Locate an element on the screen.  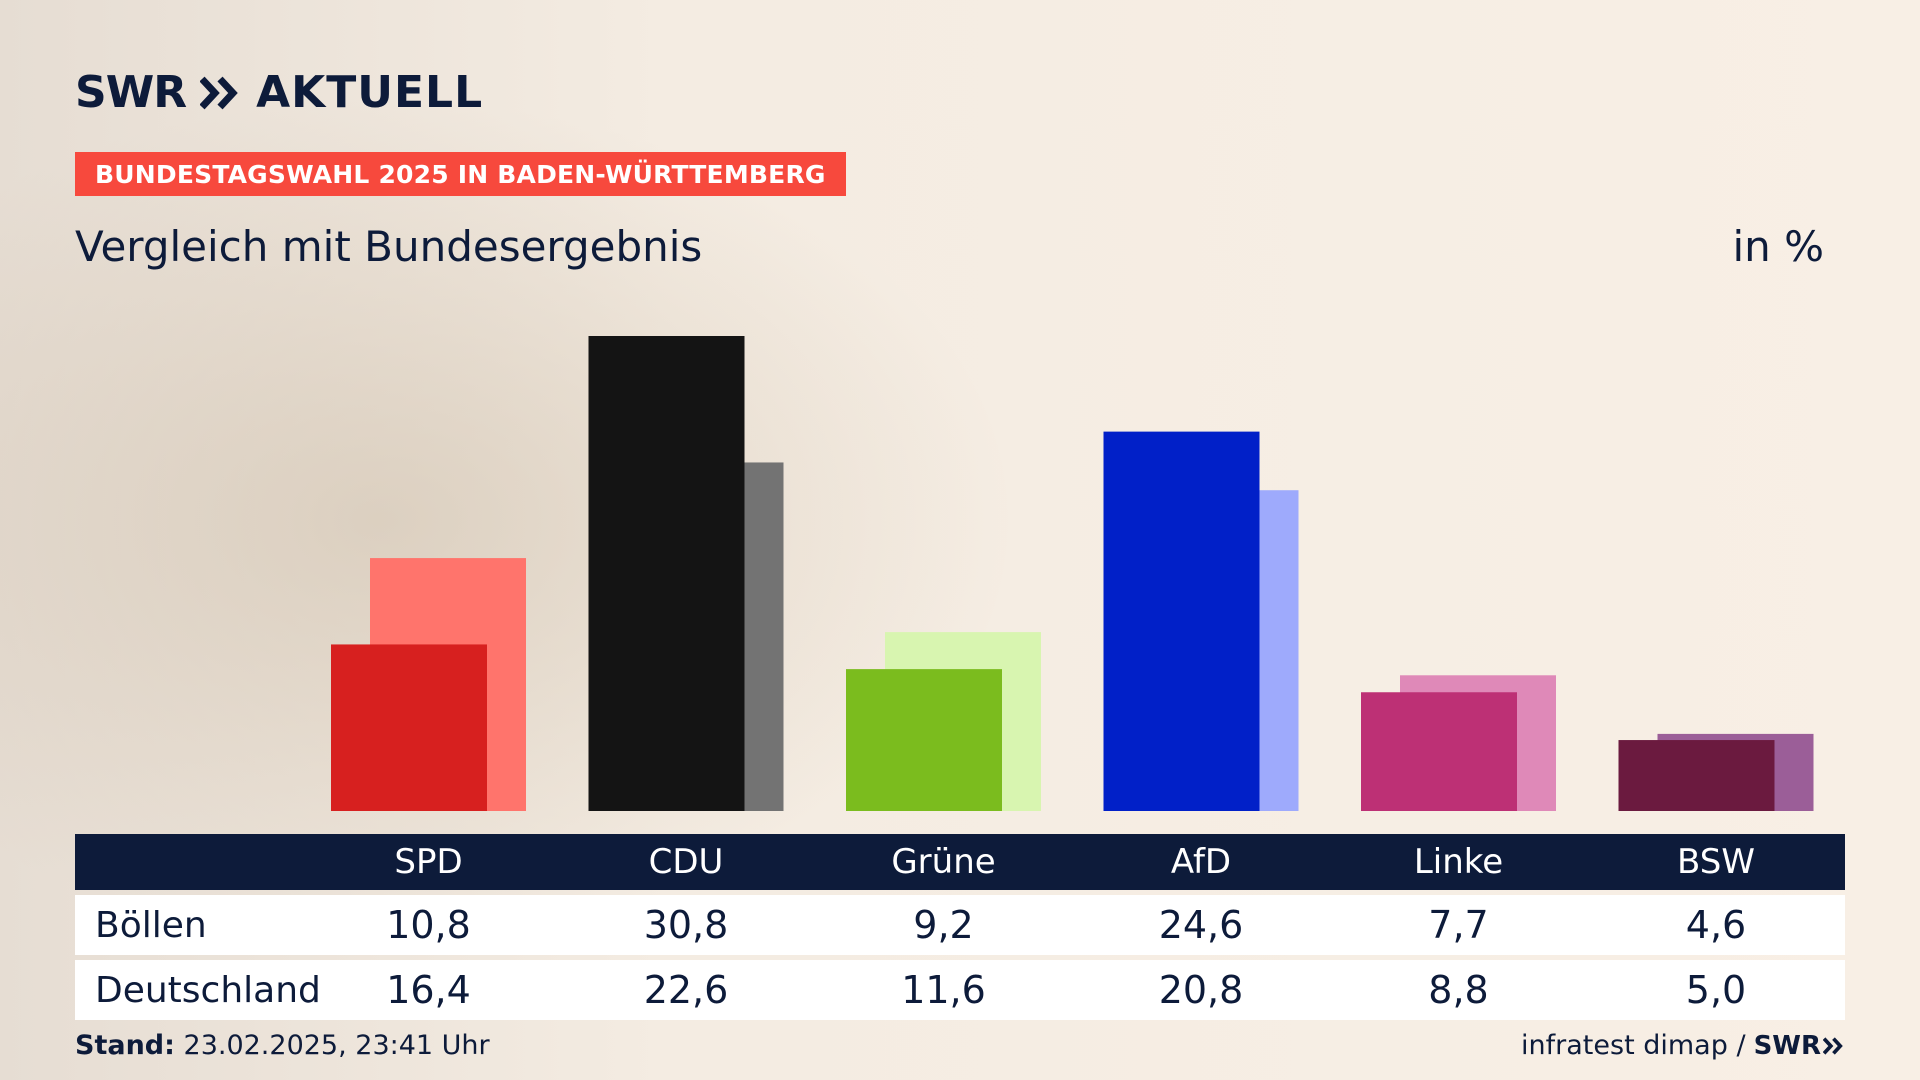
value-deutschland-bsw: 5,0 is located at coordinates (1716, 990).